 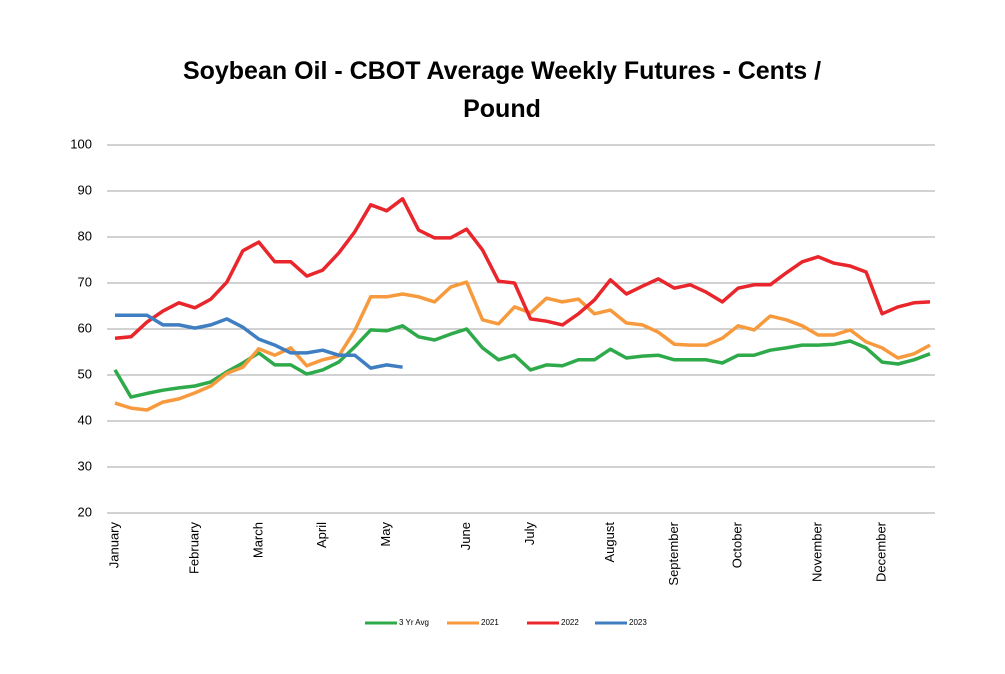 I want to click on legend-label: 2021, so click(x=490, y=622).